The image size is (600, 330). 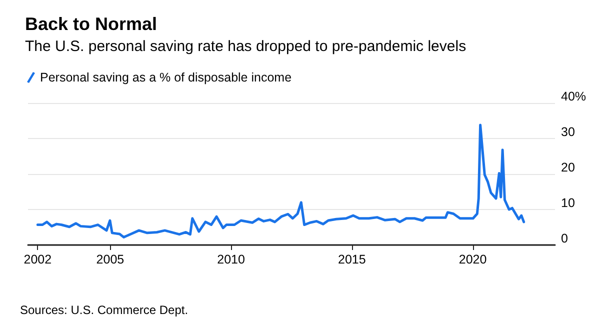 I want to click on x-tick-label: 2005, so click(x=110, y=259).